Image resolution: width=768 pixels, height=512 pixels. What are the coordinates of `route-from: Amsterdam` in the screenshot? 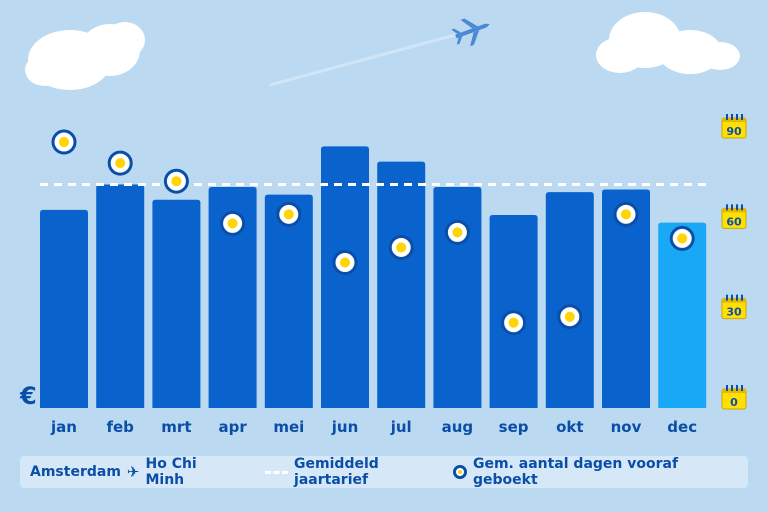 It's located at (75, 472).